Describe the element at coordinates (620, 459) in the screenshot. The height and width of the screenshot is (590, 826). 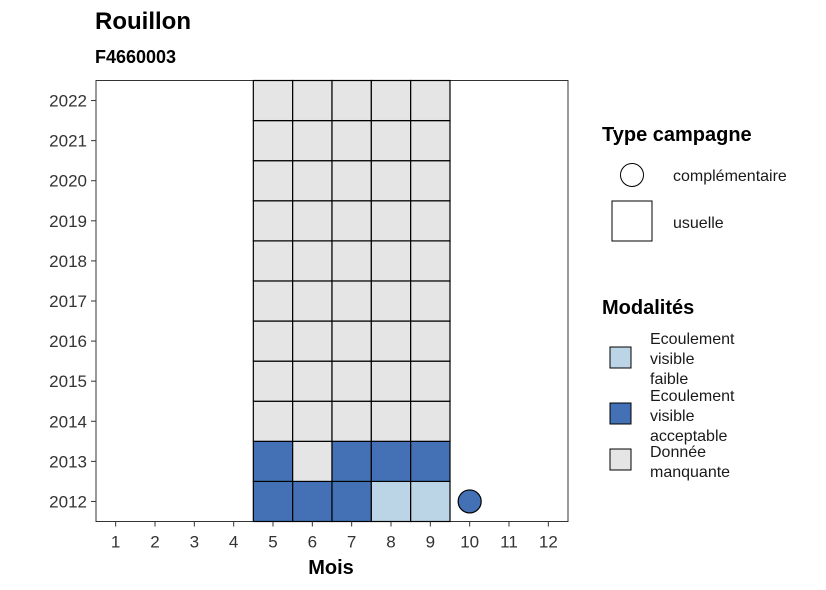
I see `legend-swatch-missing` at that location.